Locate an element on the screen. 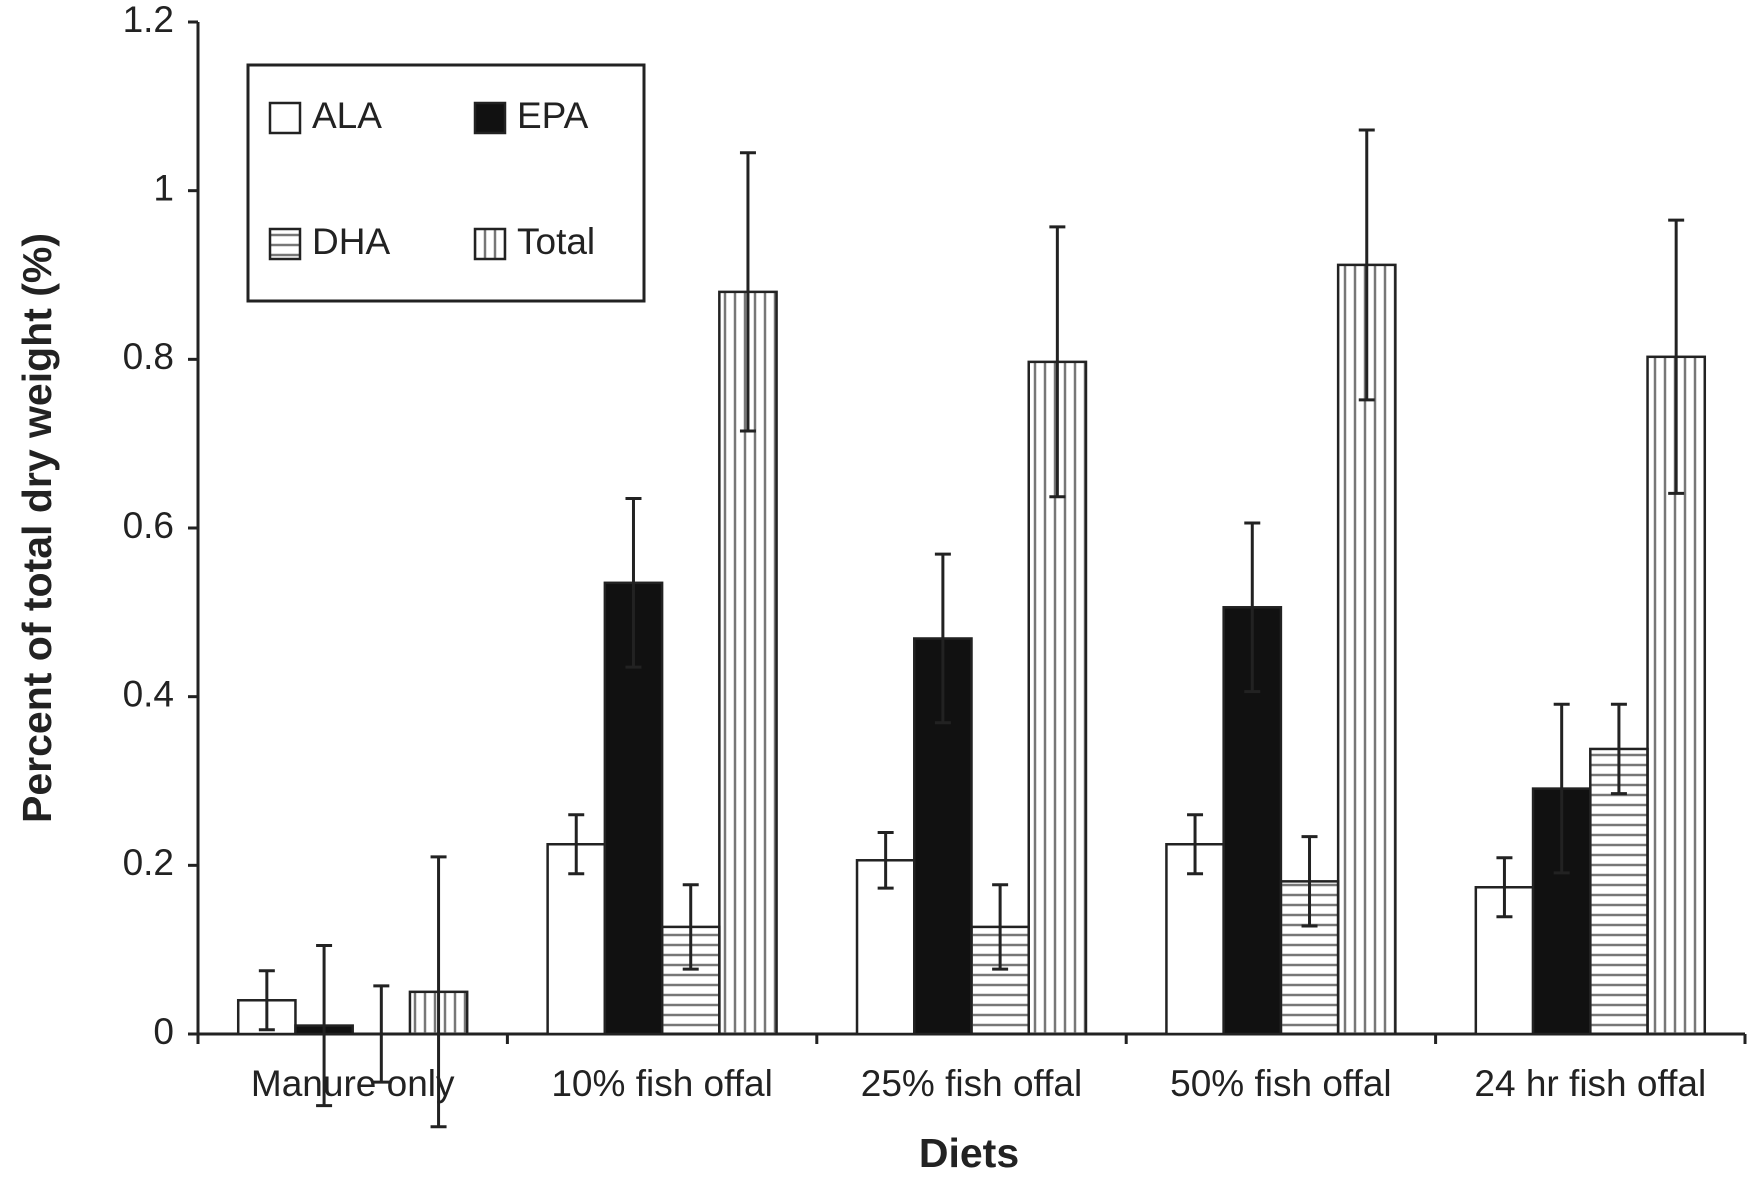  x-tick-label: 25% fish offal is located at coordinates (971, 1083).